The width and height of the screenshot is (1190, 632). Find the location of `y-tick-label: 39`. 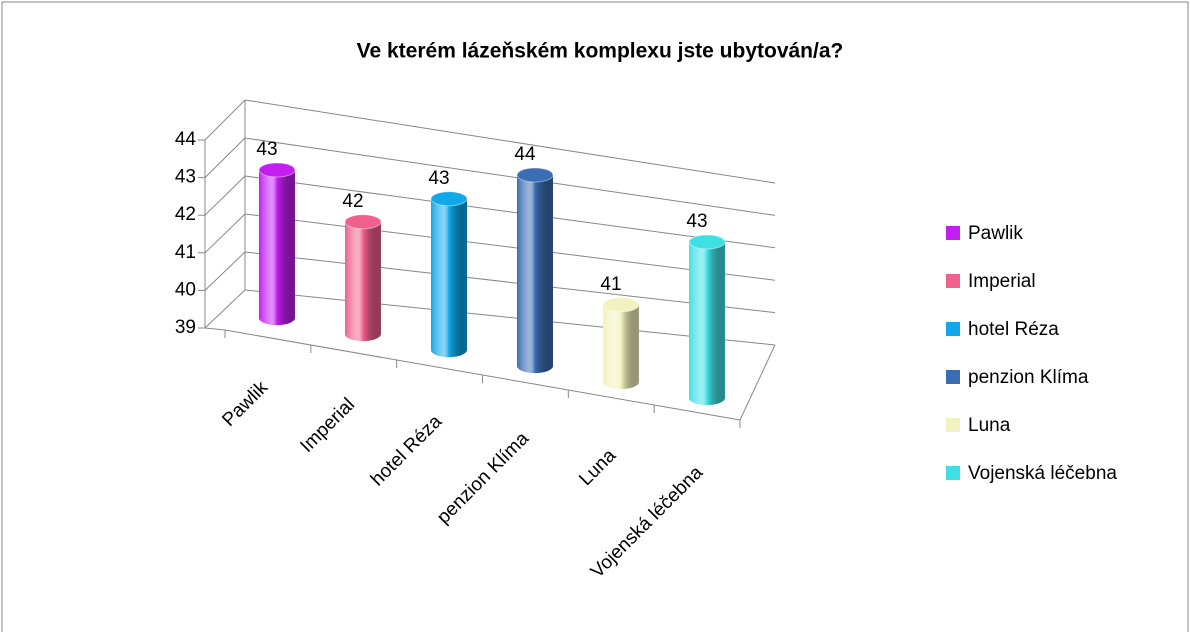

y-tick-label: 39 is located at coordinates (185, 327).